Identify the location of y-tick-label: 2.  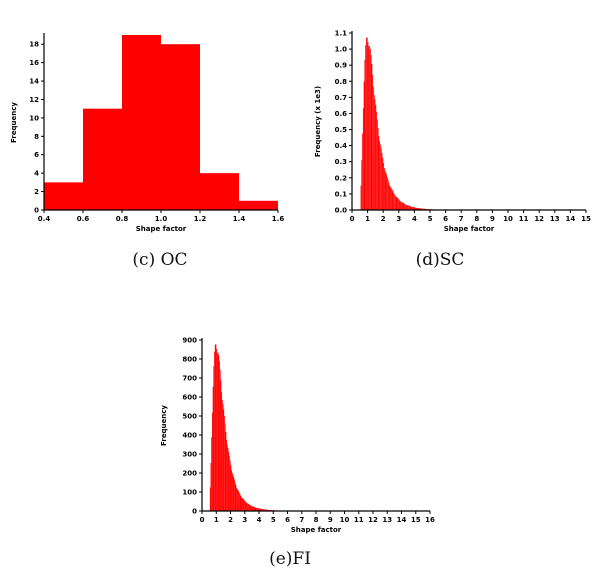
(36, 192).